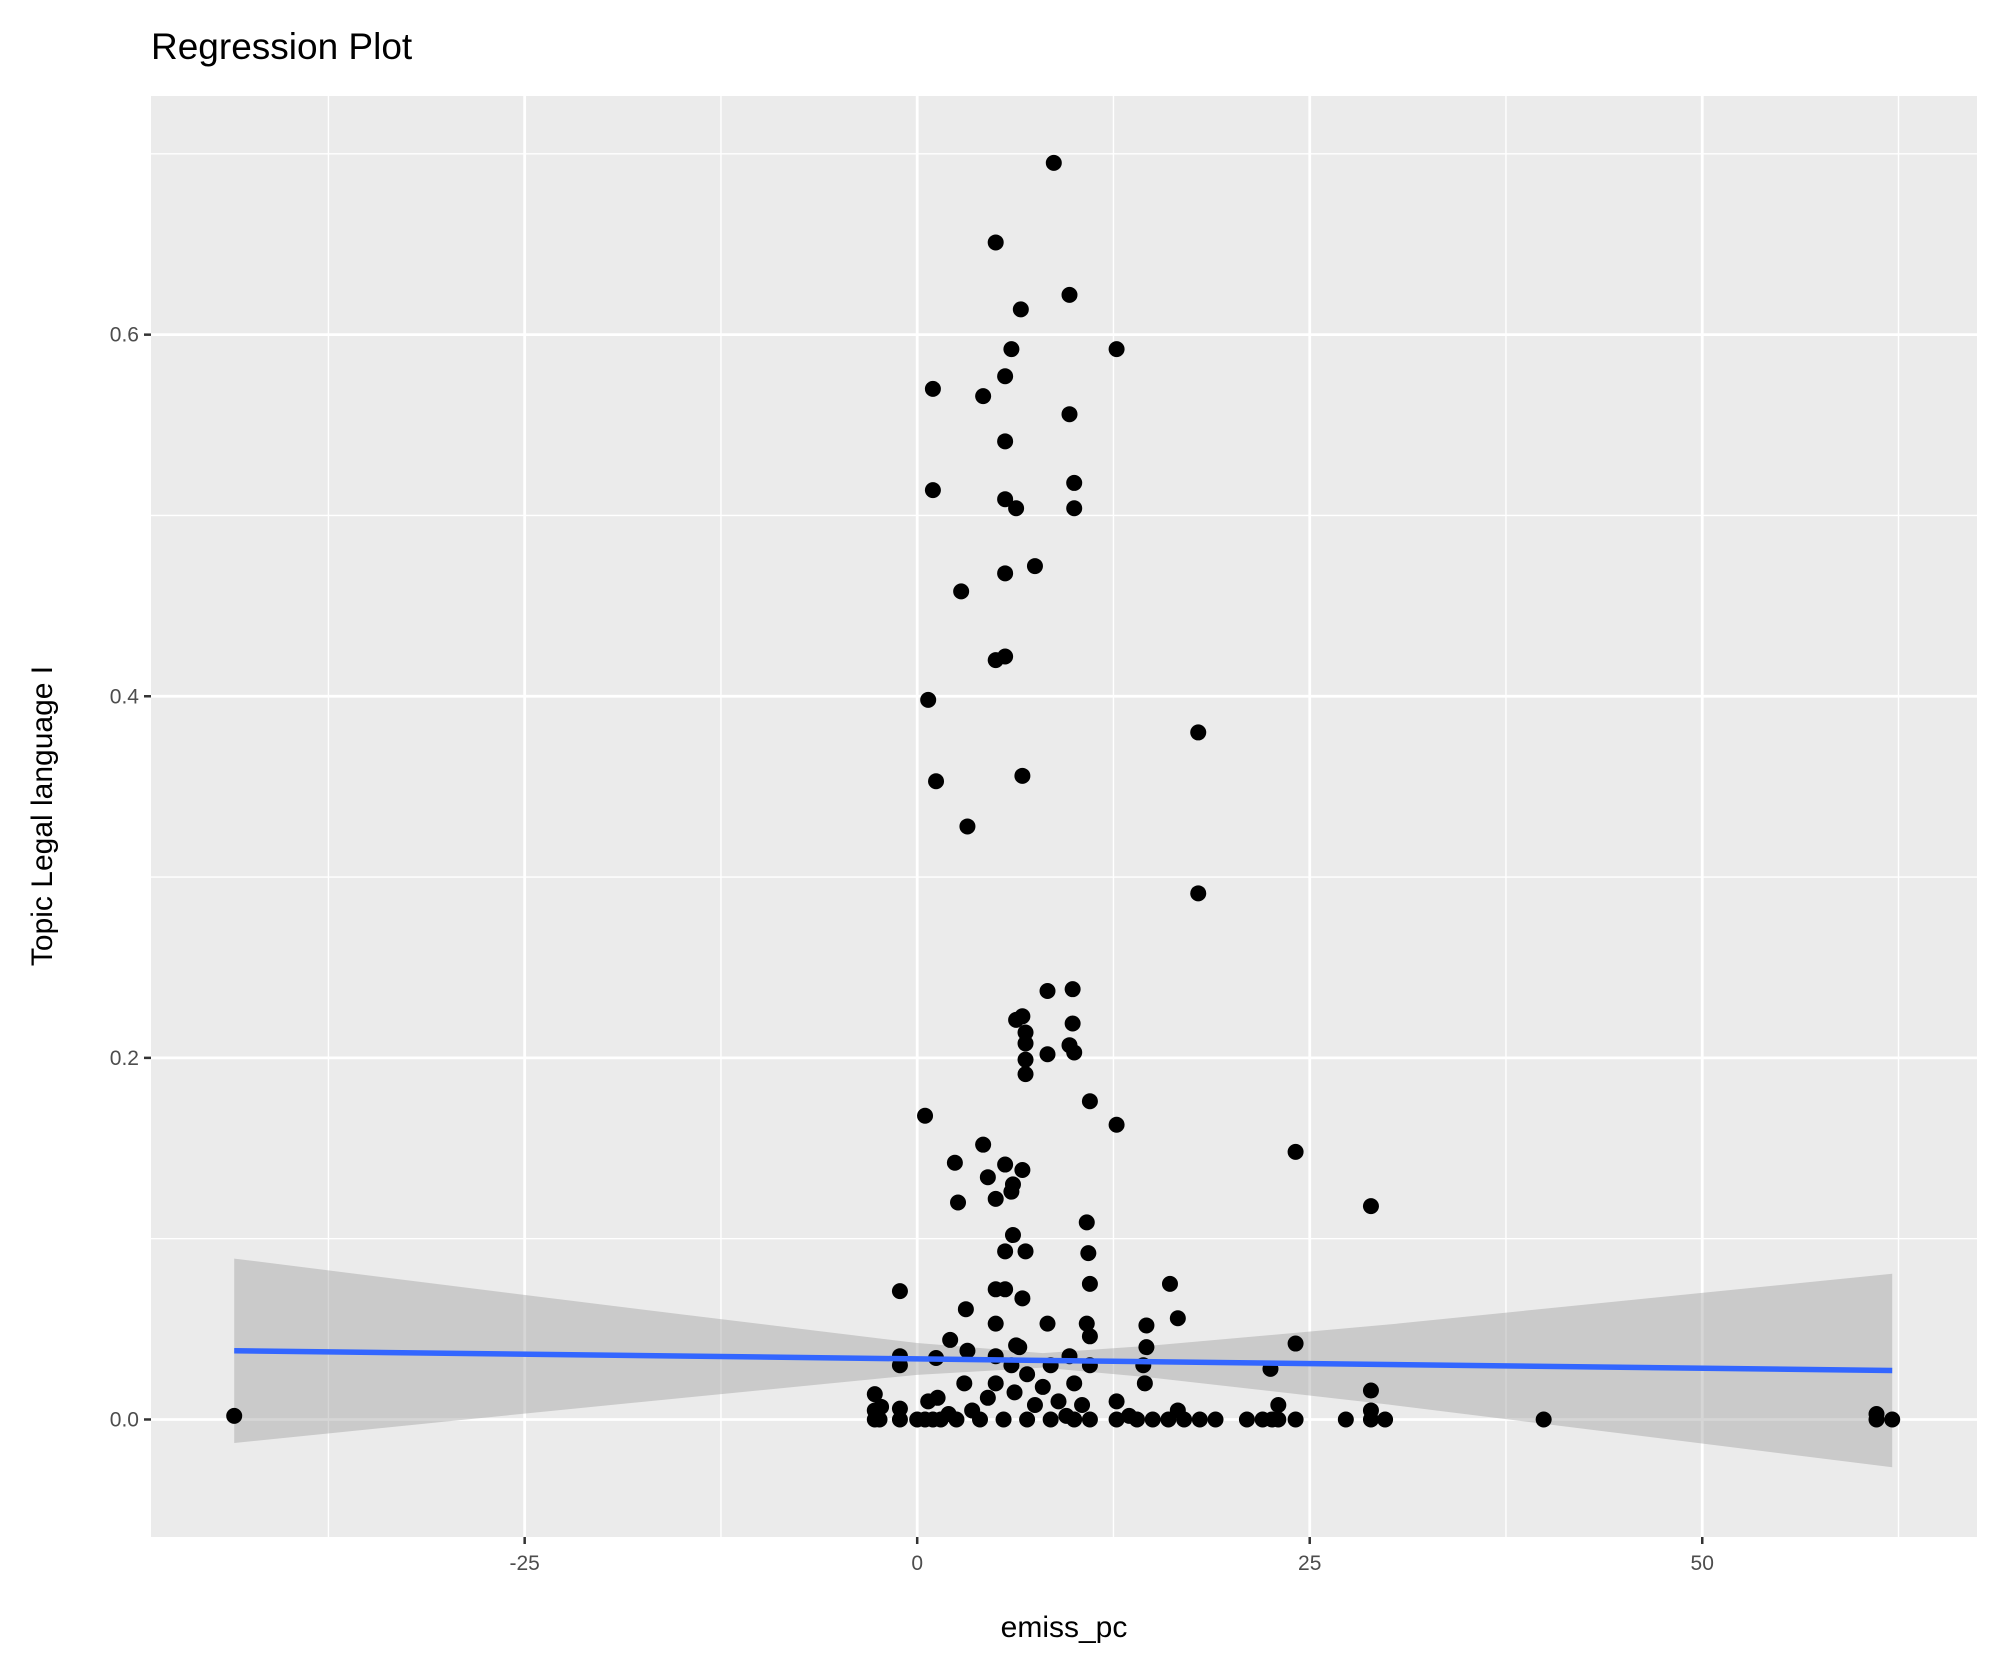  I want to click on y-tick-label: 0.0, so click(124, 1419).